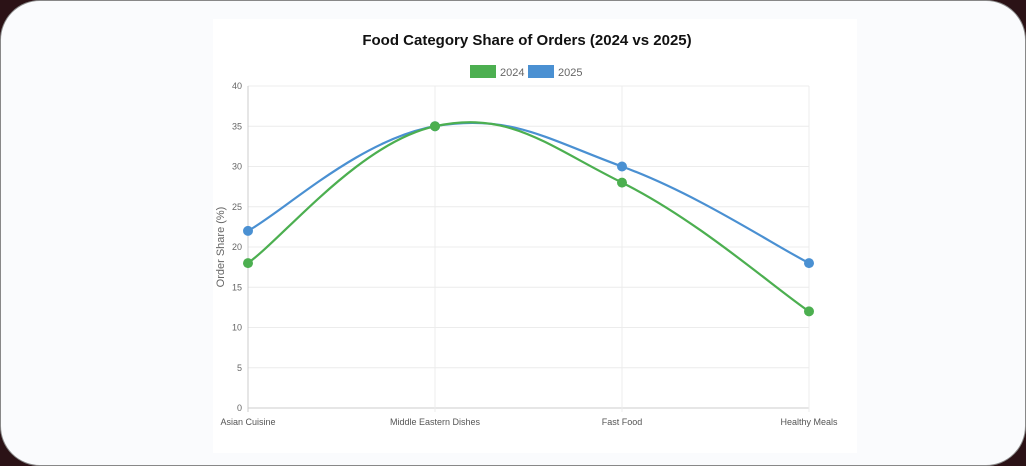 The height and width of the screenshot is (466, 1026). What do you see at coordinates (237, 86) in the screenshot?
I see `y-tick-label: 40` at bounding box center [237, 86].